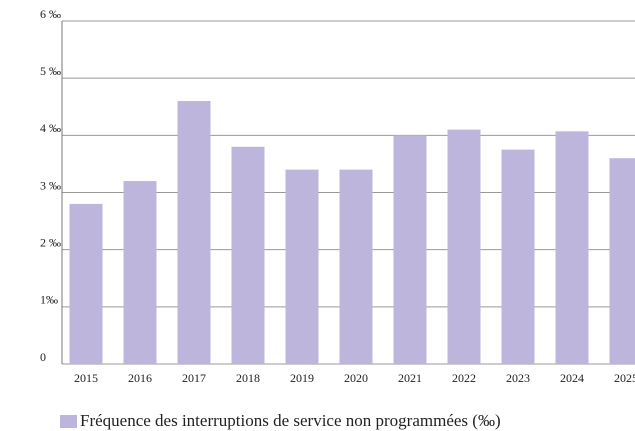  I want to click on x-tick-label: 2025, so click(624, 378).